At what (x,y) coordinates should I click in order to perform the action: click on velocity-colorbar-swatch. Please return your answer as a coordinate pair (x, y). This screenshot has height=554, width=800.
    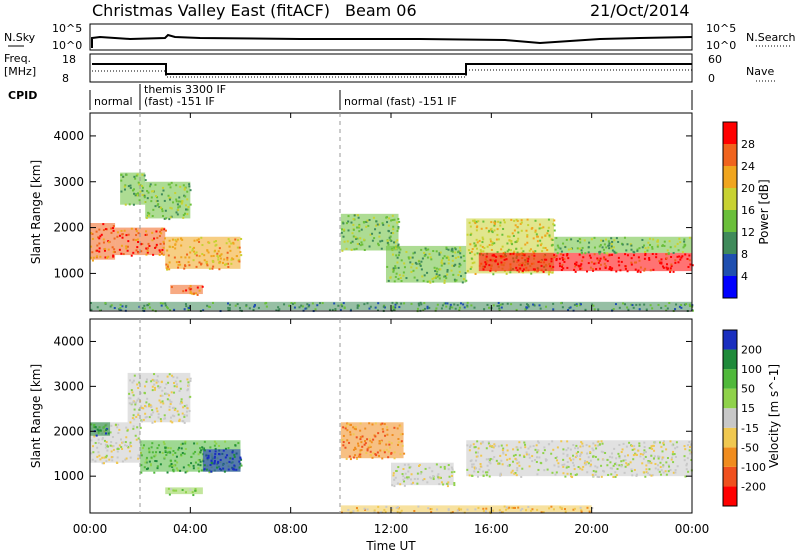
    Looking at the image, I should click on (730, 418).